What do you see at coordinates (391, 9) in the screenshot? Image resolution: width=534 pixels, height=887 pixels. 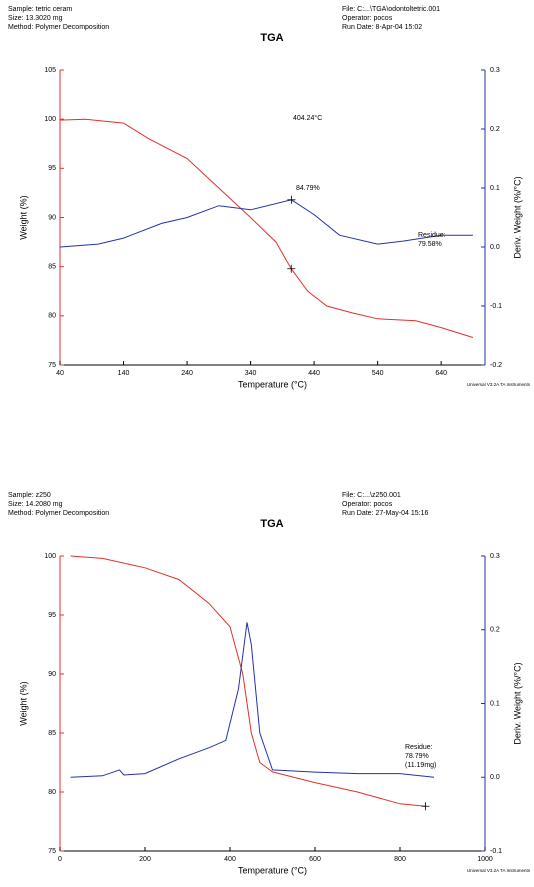 I see `info-right: File: C:...\TGA\odontoltetric.001` at bounding box center [391, 9].